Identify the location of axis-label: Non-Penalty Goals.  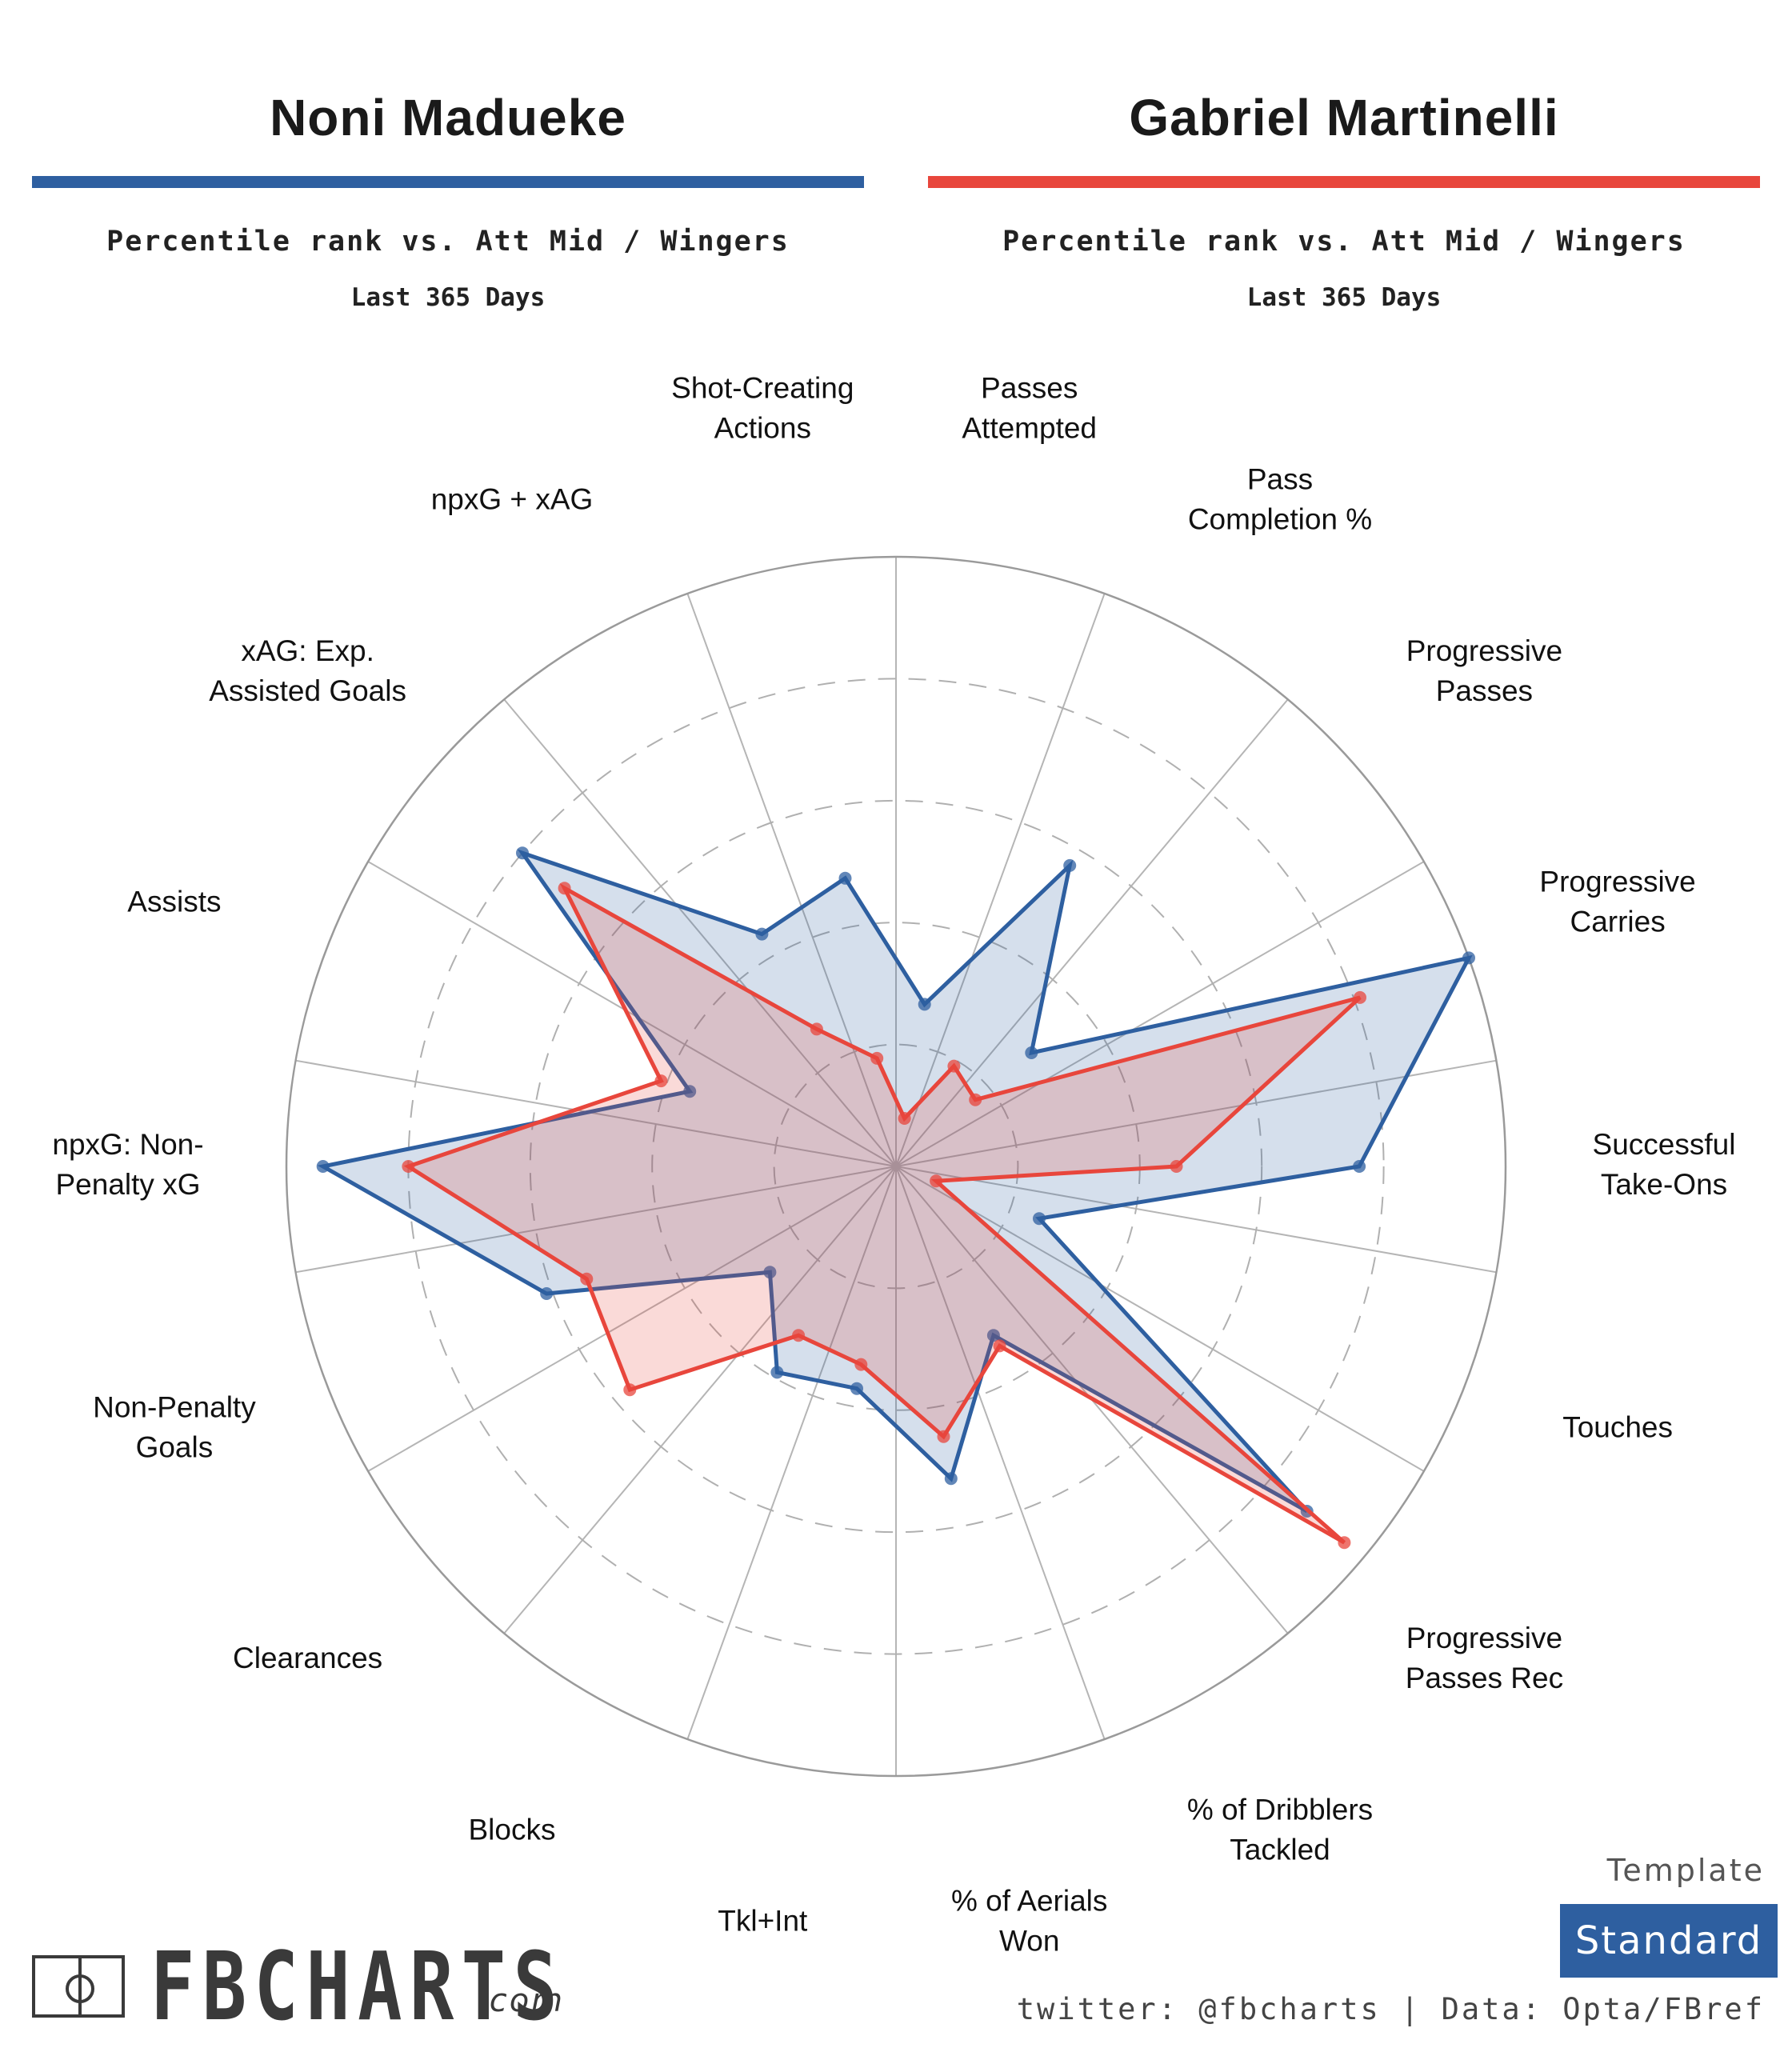
(174, 1426).